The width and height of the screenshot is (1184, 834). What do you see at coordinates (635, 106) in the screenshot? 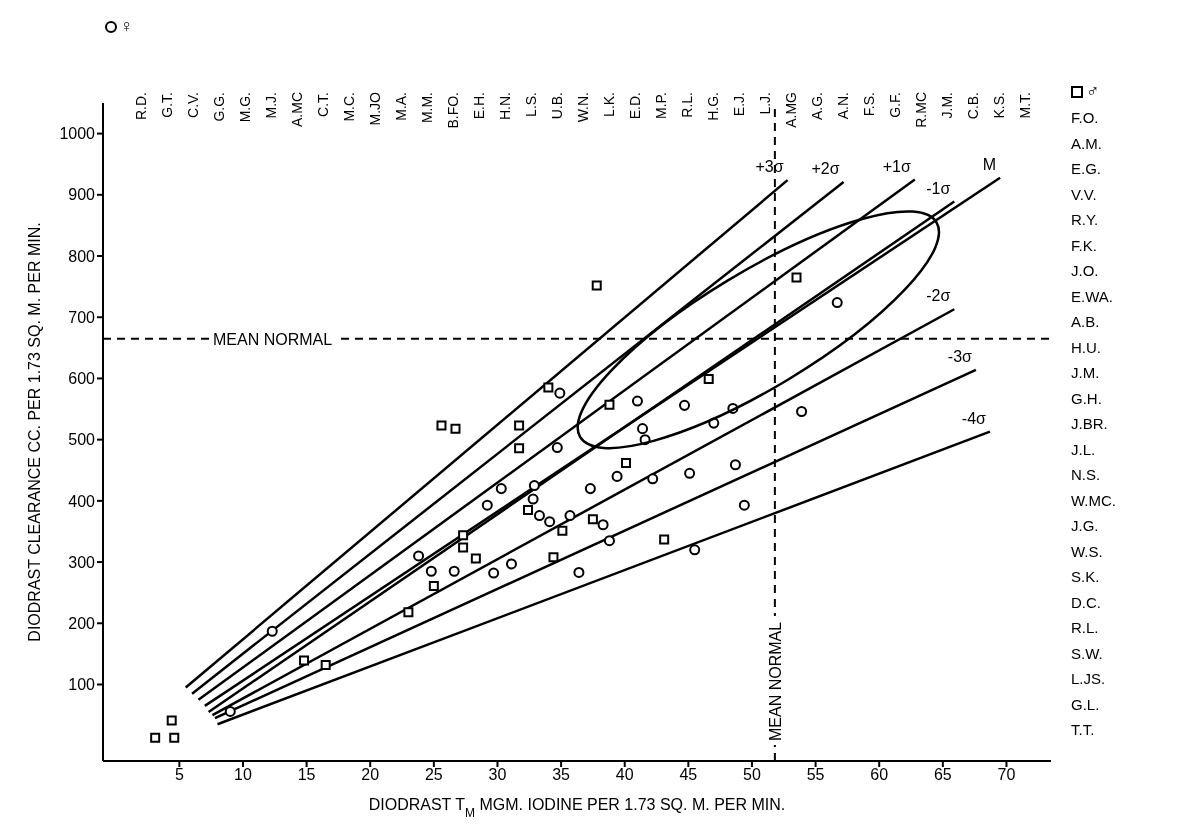
I see `annotation: E.D.` at bounding box center [635, 106].